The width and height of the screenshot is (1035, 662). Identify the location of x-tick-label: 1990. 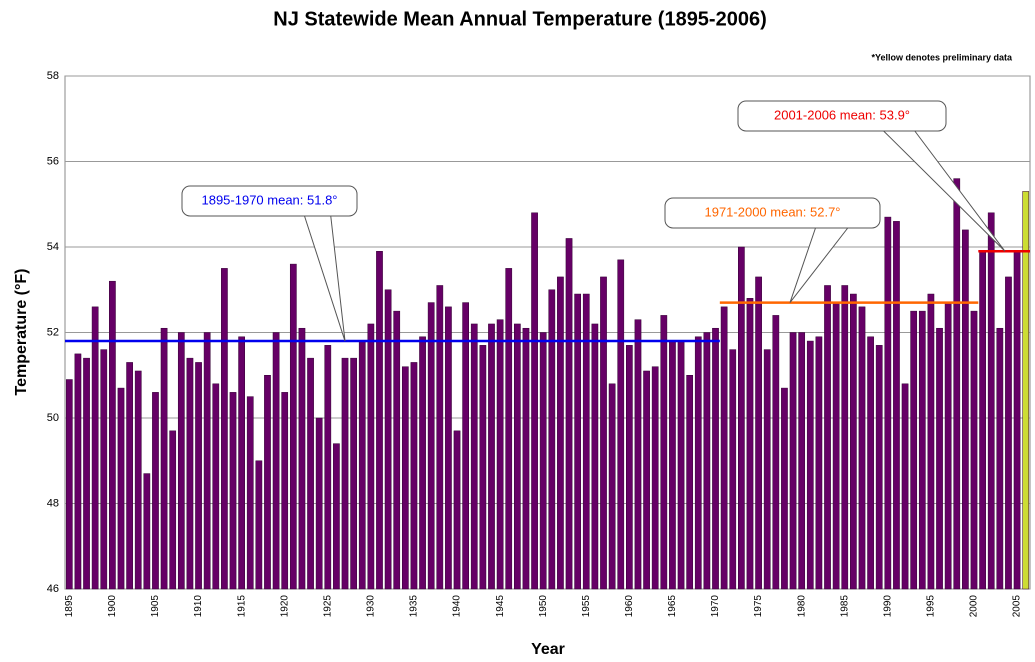
(887, 606).